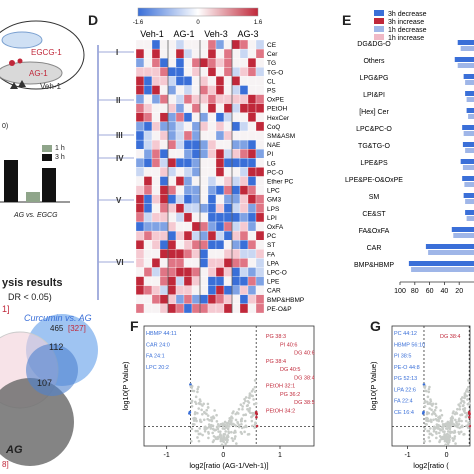 This screenshot has height=474, width=474. What do you see at coordinates (120, 158) in the screenshot?
I see `cluster-label: IV` at bounding box center [120, 158].